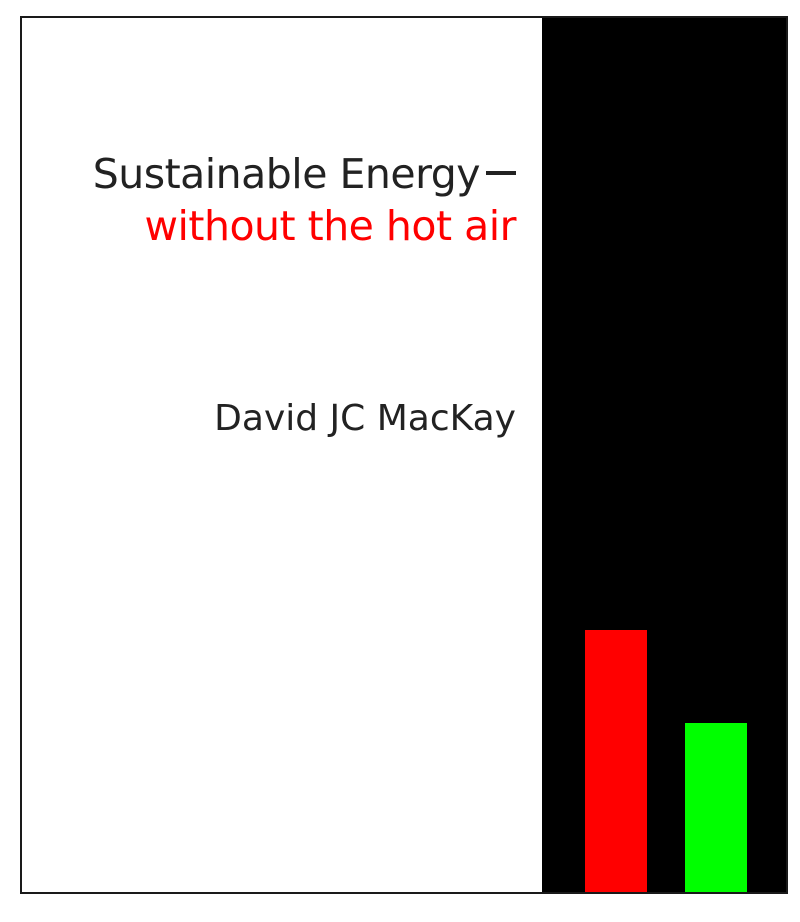 The image size is (800, 922). I want to click on book-author: David JC MacKay, so click(365, 418).